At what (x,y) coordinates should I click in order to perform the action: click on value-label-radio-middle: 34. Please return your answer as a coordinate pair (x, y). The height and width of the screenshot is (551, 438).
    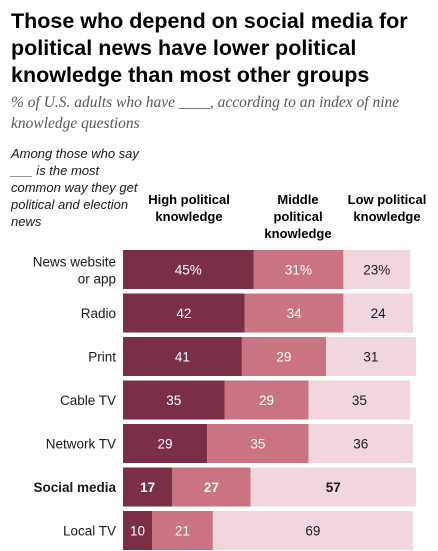
    Looking at the image, I should click on (295, 313).